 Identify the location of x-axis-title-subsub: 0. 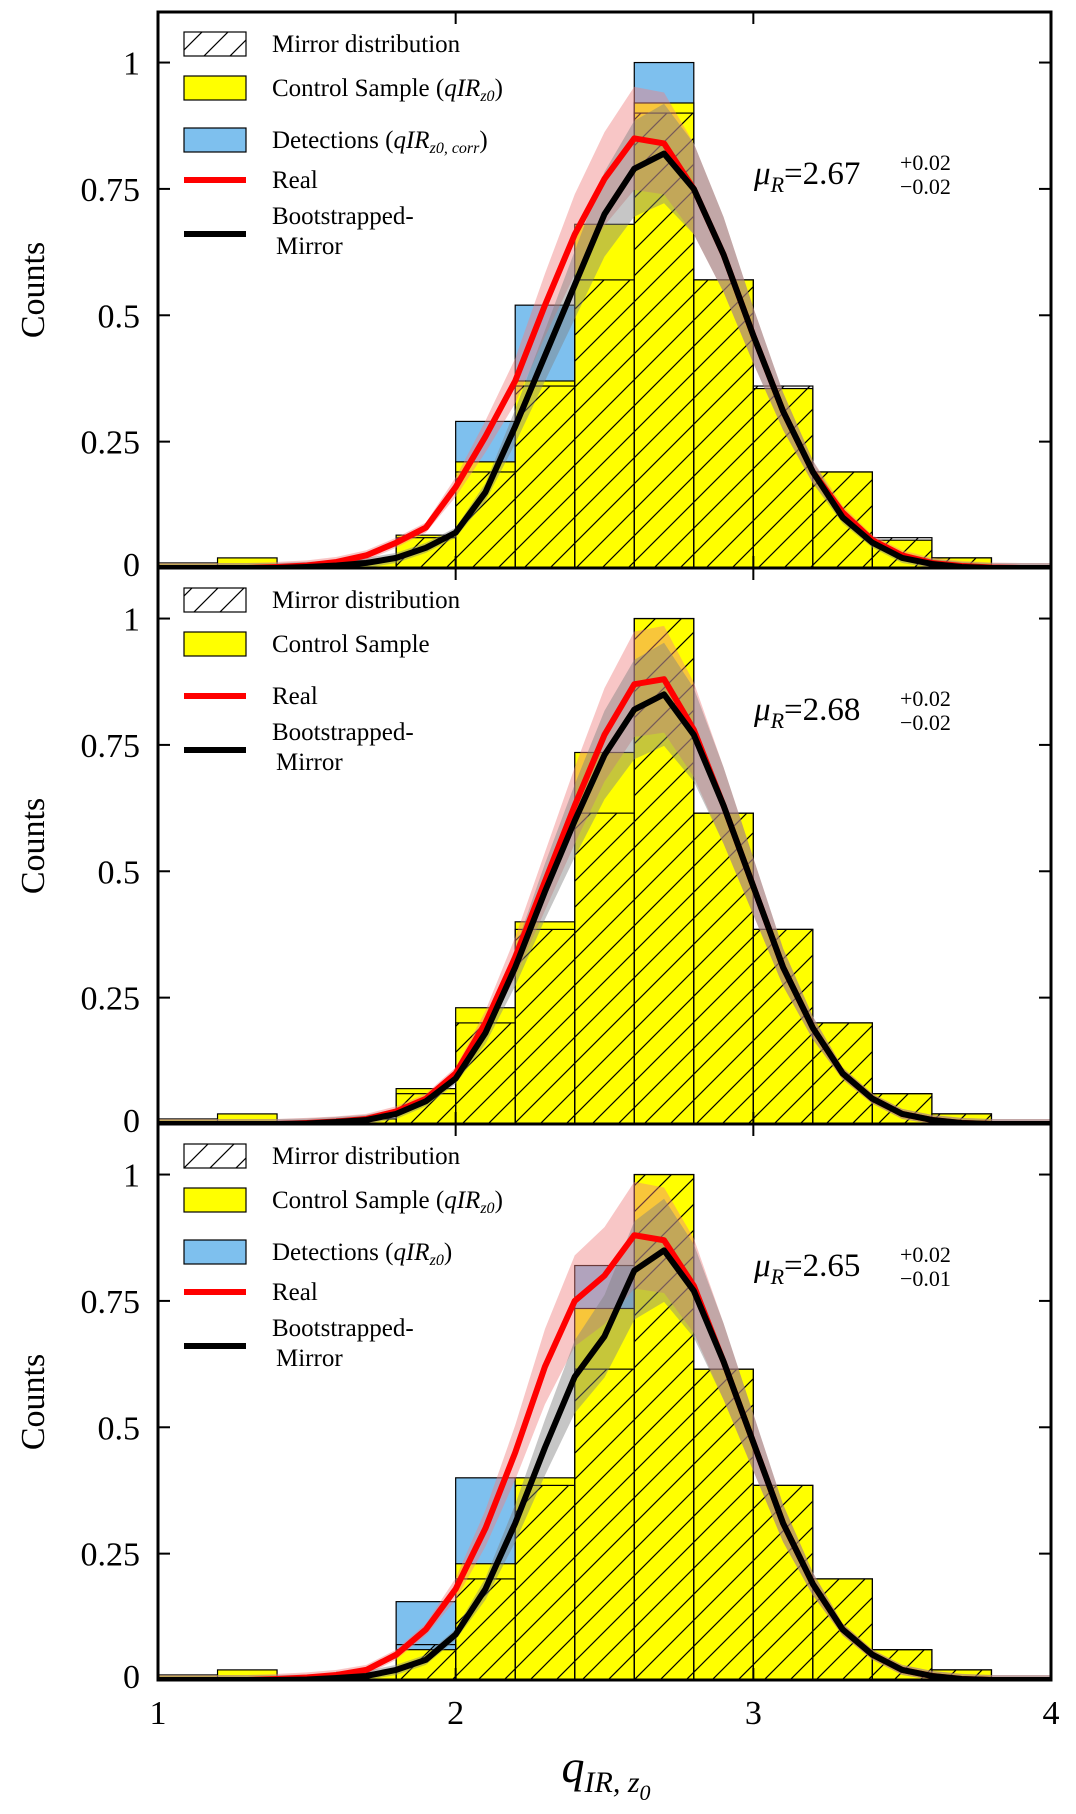
(645, 1792).